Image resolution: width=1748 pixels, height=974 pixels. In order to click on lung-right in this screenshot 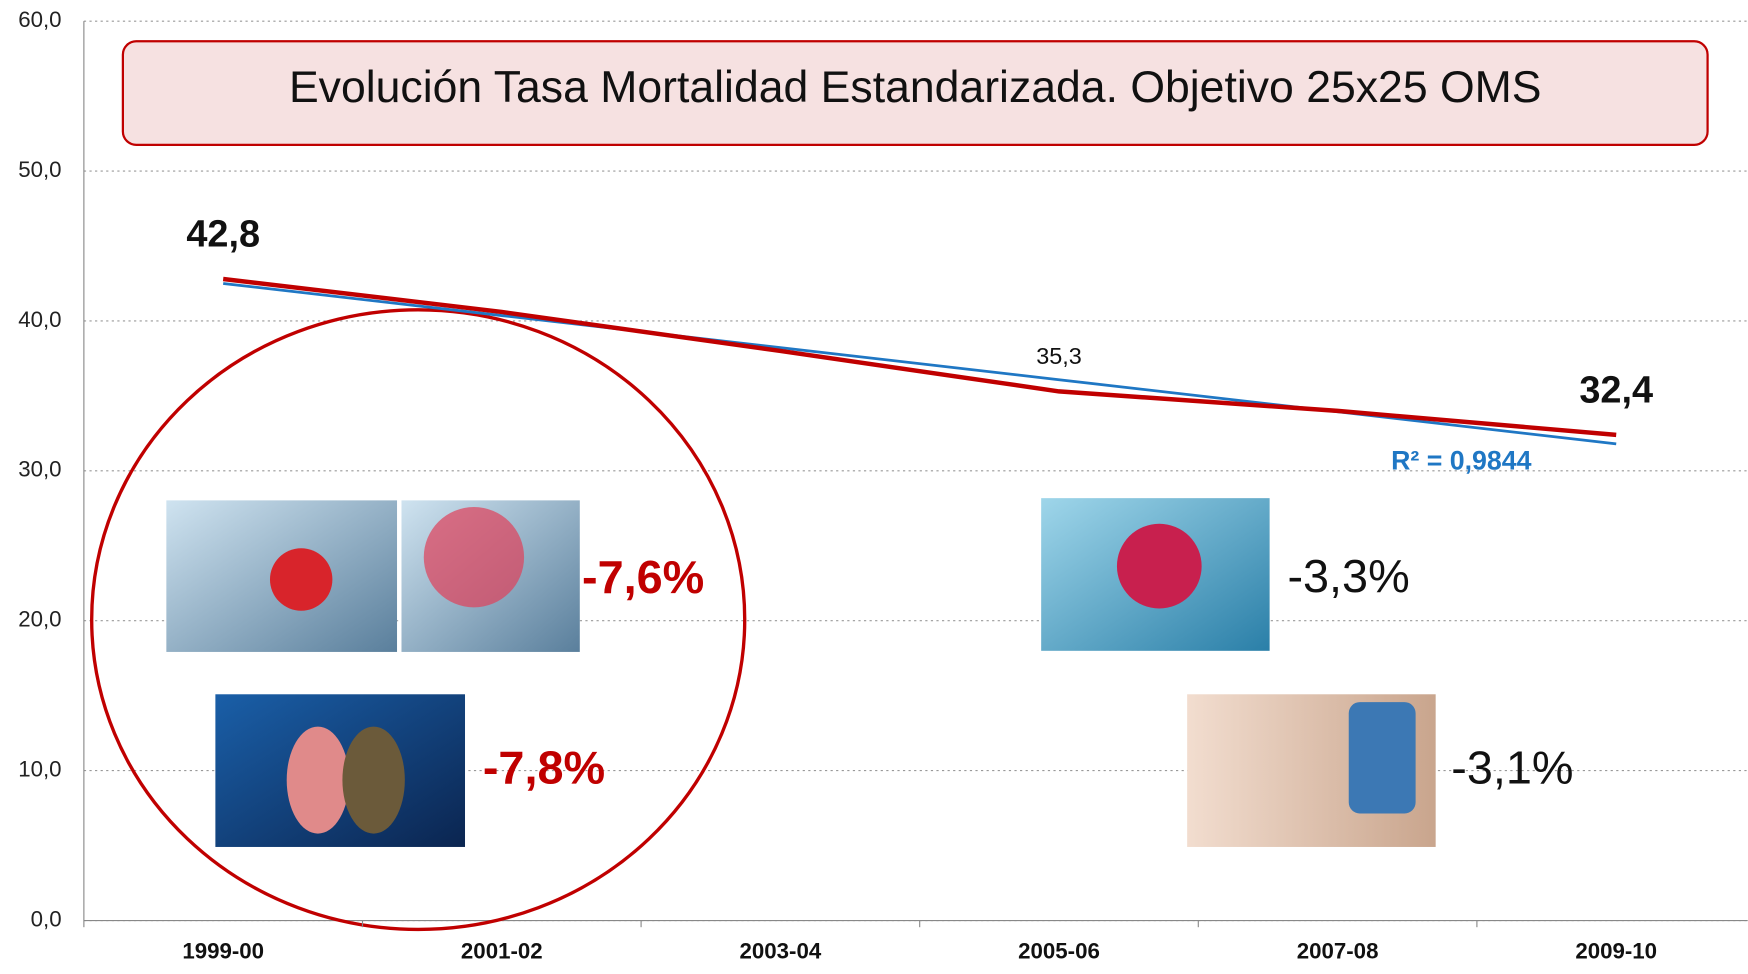, I will do `click(373, 780)`.